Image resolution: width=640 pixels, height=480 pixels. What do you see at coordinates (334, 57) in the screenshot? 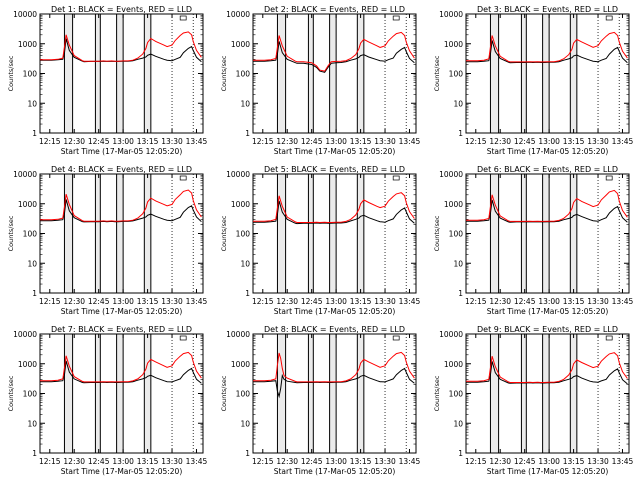
I see `series-line-events` at bounding box center [334, 57].